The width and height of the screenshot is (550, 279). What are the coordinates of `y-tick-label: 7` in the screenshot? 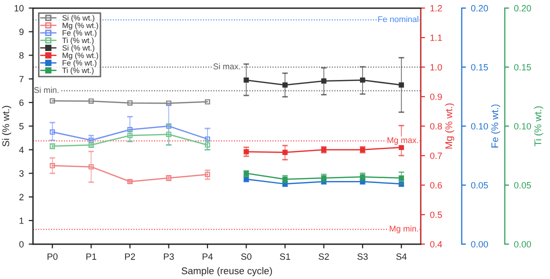 It's located at (21, 79).